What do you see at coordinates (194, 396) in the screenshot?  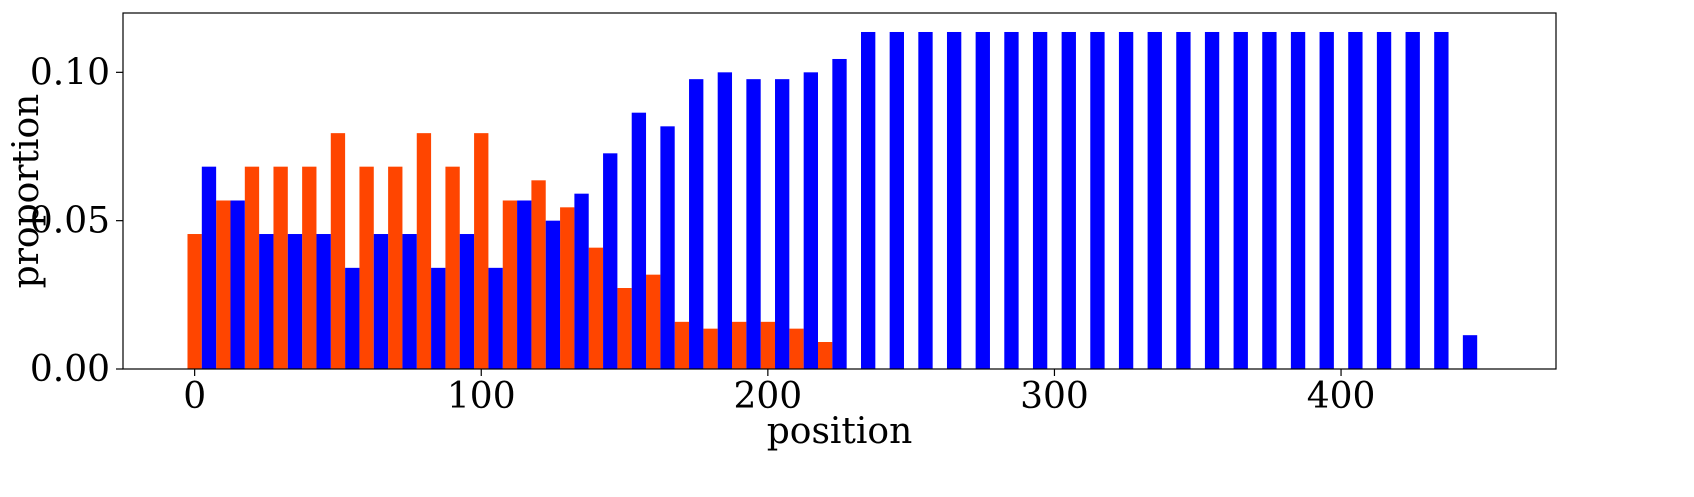 I see `x-tick-label: 0` at bounding box center [194, 396].